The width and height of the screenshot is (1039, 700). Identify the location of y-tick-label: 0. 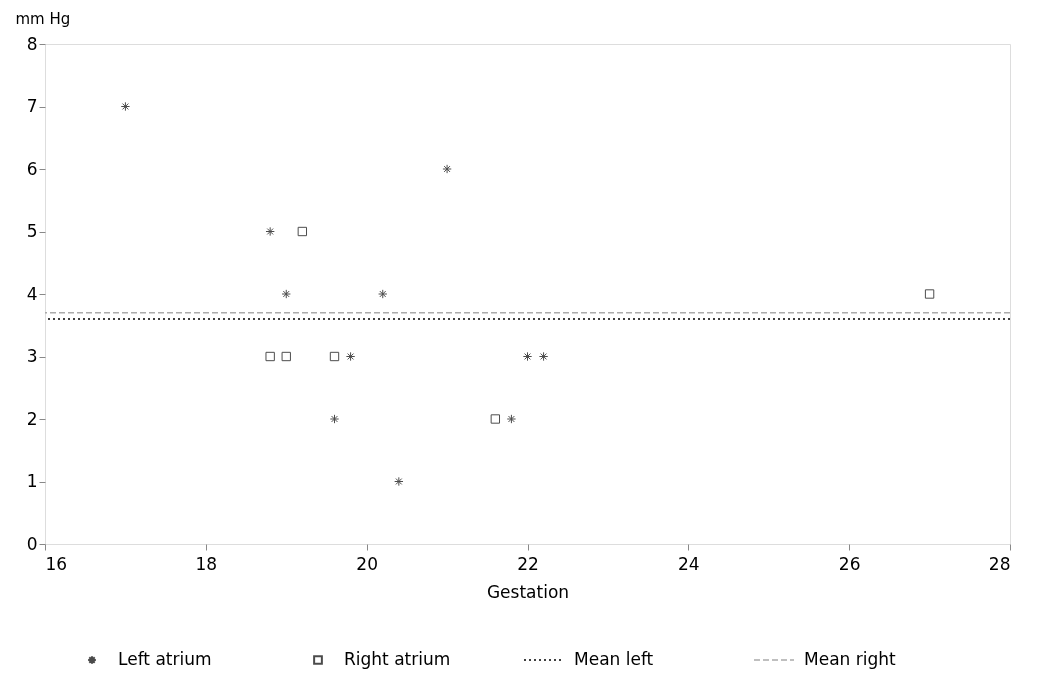
(32, 543).